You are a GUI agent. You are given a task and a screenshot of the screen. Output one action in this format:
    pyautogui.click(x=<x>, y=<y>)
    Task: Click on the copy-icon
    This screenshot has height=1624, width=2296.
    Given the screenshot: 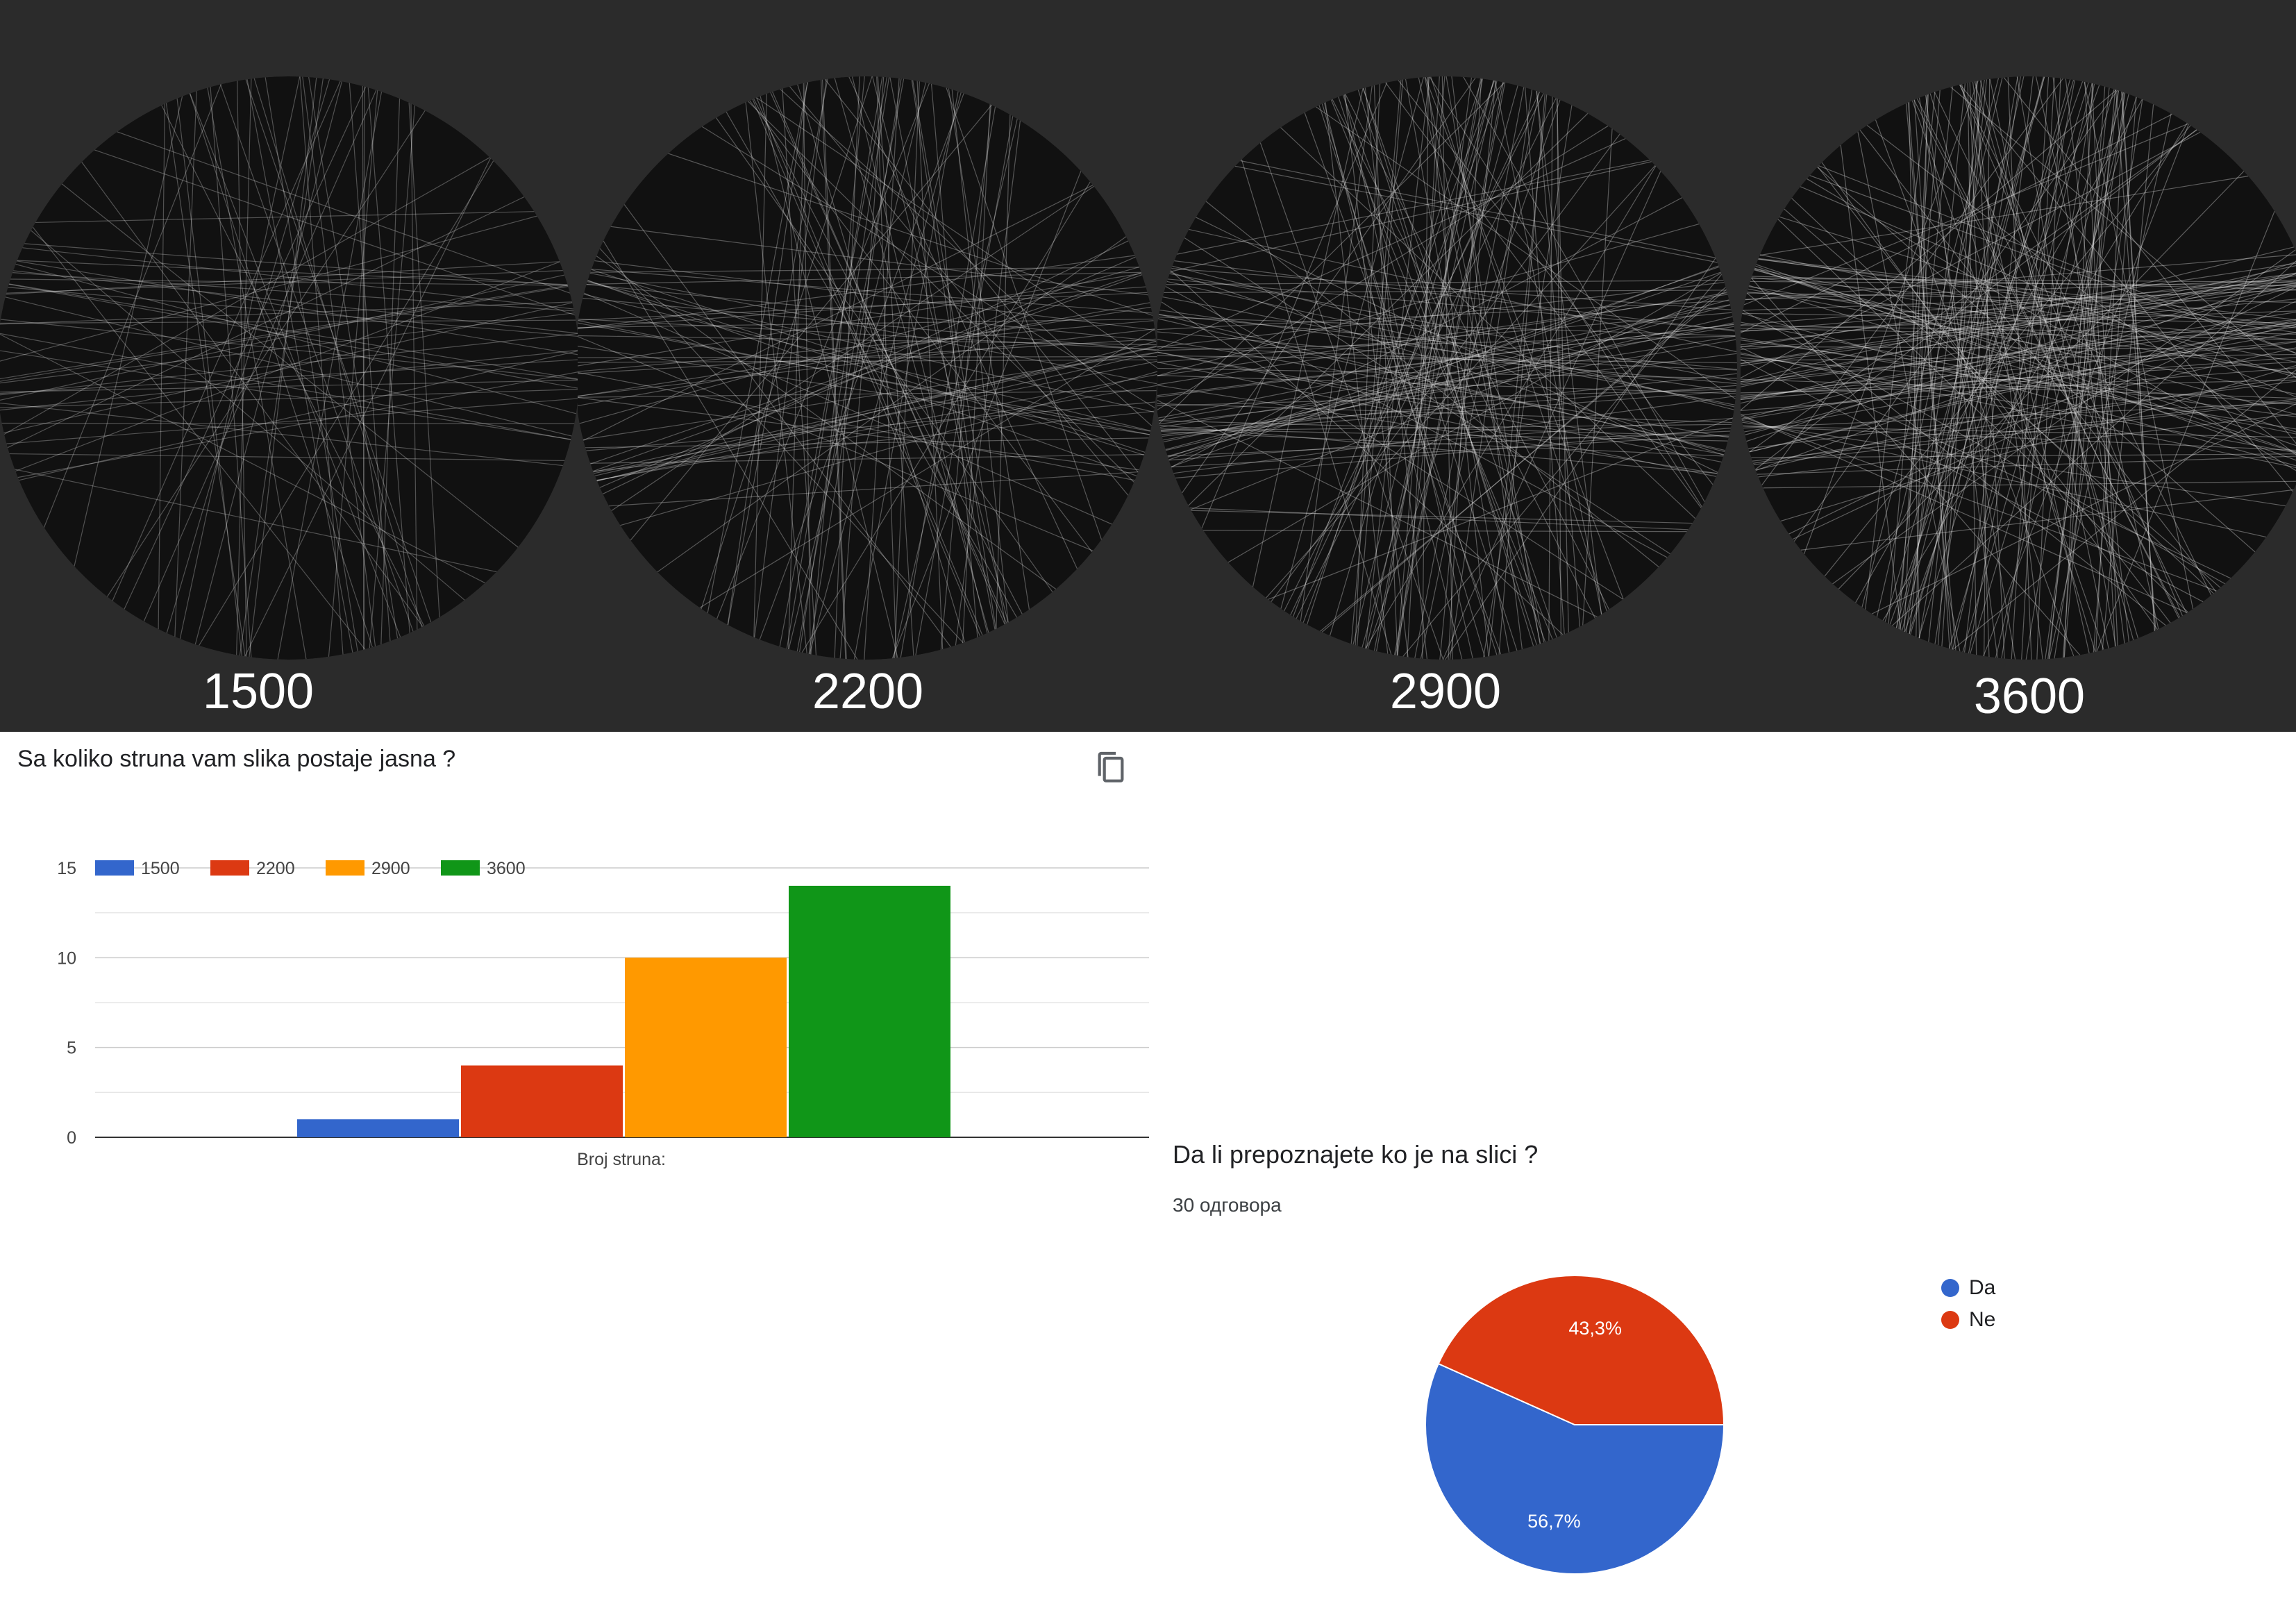 What is the action you would take?
    pyautogui.click(x=1110, y=768)
    